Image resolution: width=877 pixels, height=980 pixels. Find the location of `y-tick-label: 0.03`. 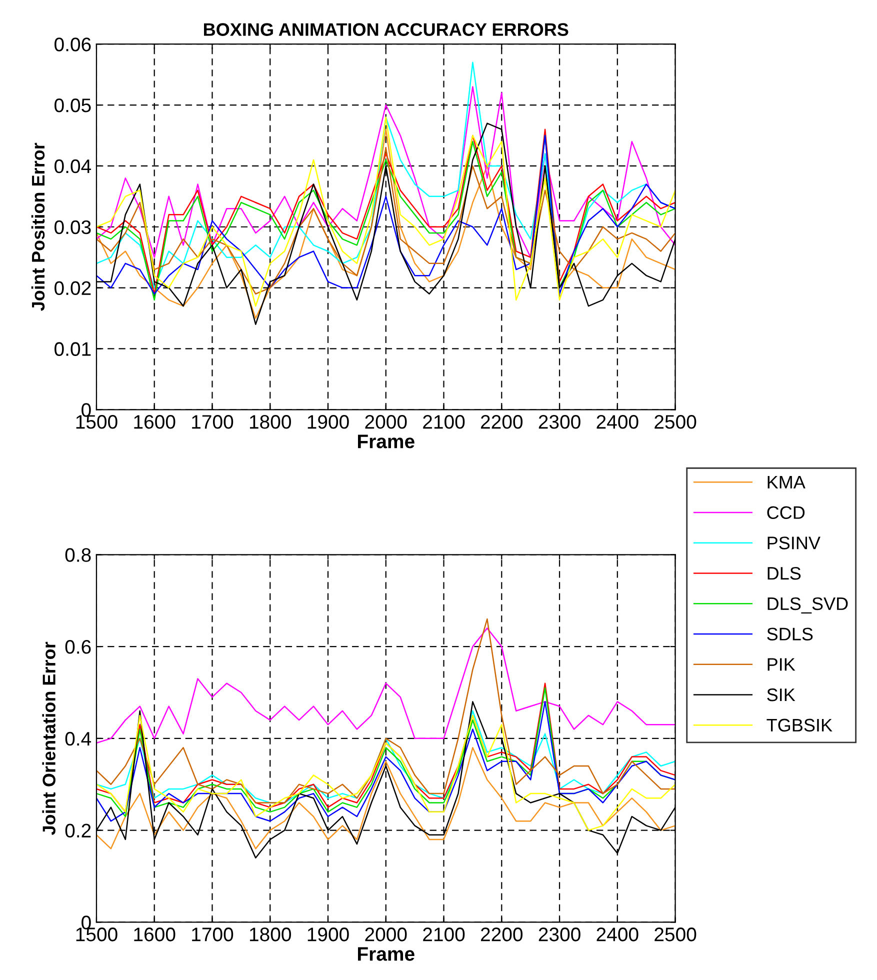

y-tick-label: 0.03 is located at coordinates (72, 227).